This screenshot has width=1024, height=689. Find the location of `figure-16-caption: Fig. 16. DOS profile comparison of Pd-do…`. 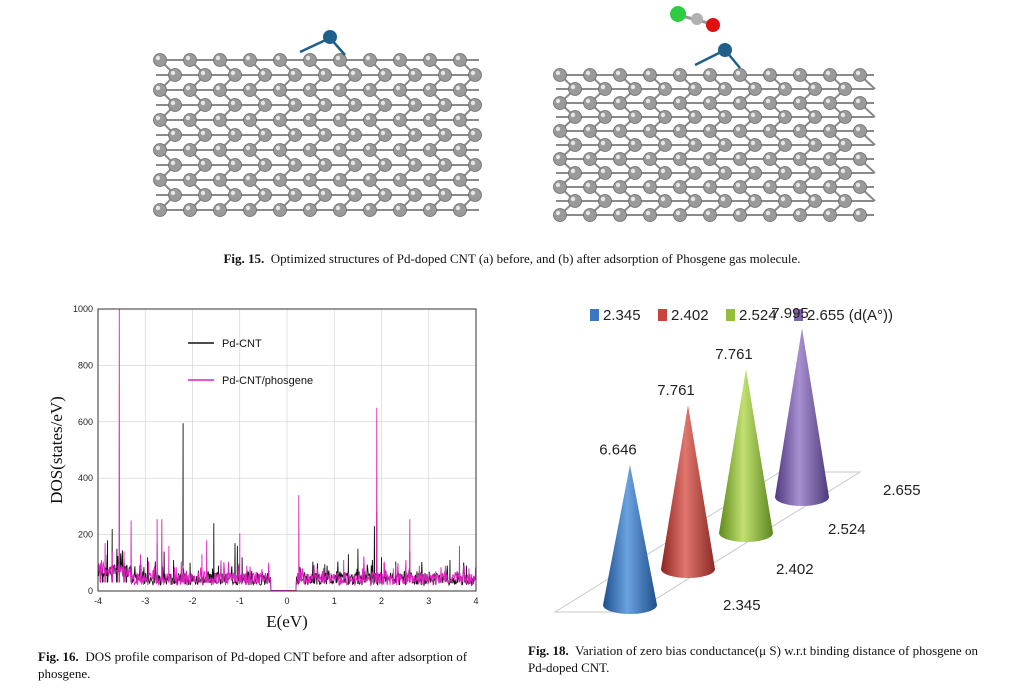

figure-16-caption: Fig. 16. DOS profile comparison of Pd-do… is located at coordinates (268, 665).